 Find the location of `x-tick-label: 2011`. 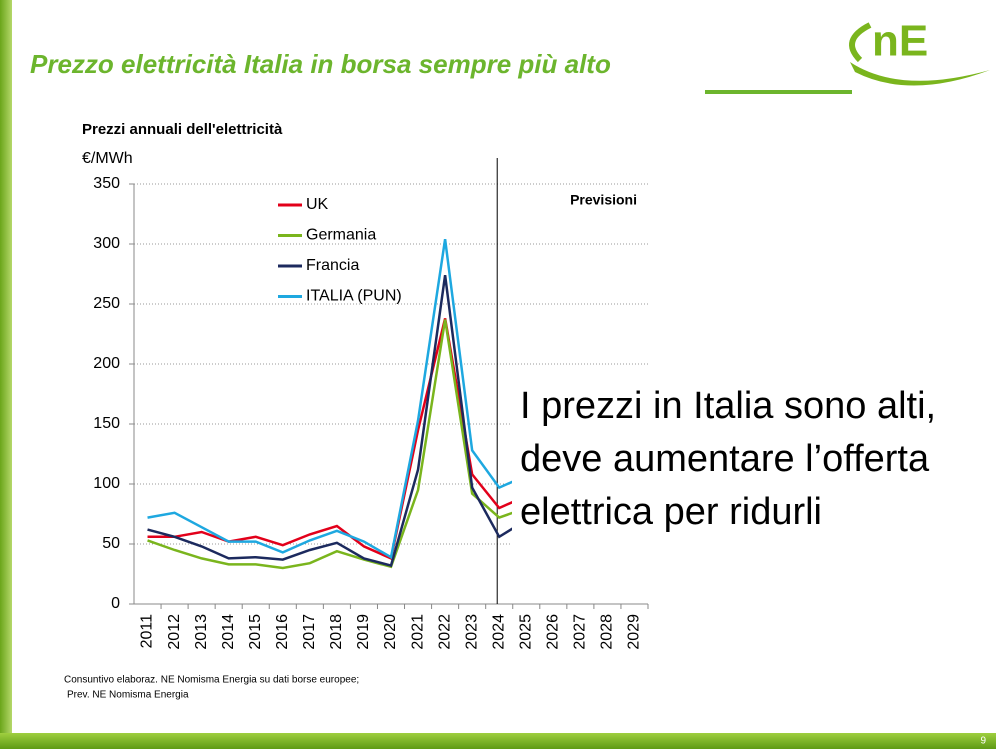

x-tick-label: 2011 is located at coordinates (147, 631).